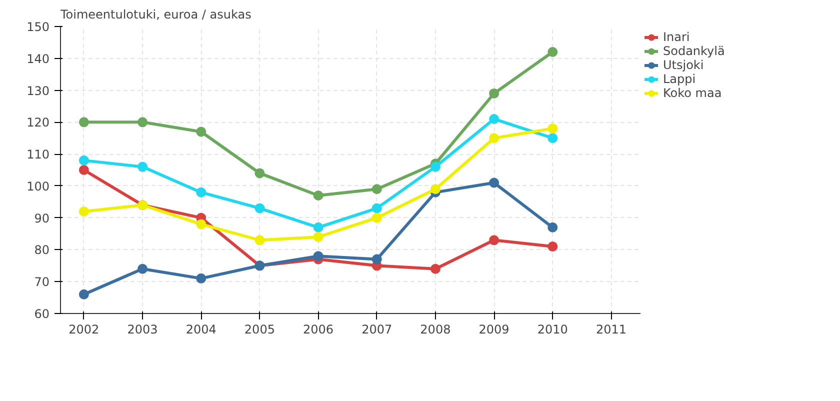  What do you see at coordinates (494, 329) in the screenshot?
I see `x-tick-label: 2009` at bounding box center [494, 329].